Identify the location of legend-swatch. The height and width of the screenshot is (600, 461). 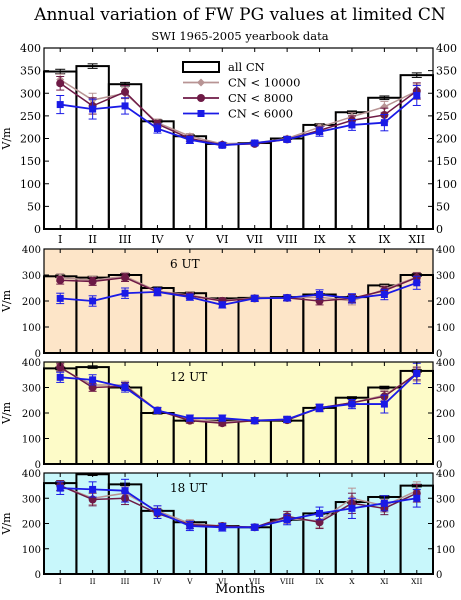
(201, 67).